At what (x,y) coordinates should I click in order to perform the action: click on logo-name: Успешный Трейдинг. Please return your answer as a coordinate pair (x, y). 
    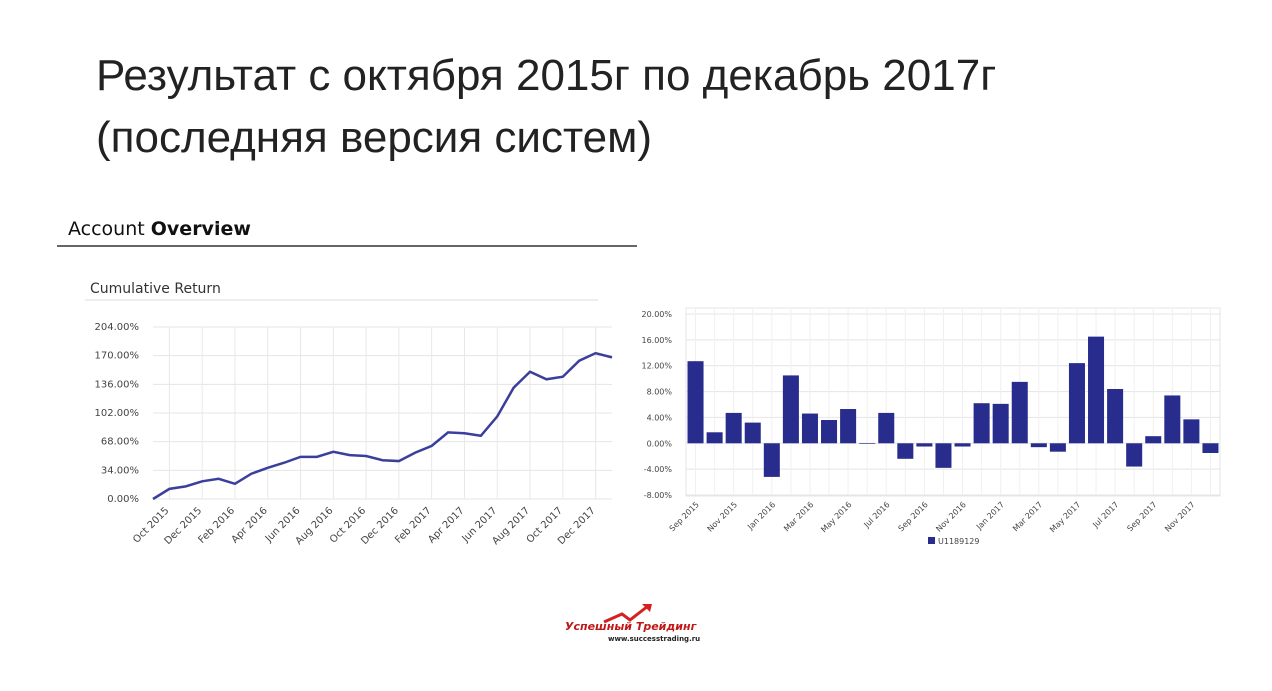
    Looking at the image, I should click on (631, 626).